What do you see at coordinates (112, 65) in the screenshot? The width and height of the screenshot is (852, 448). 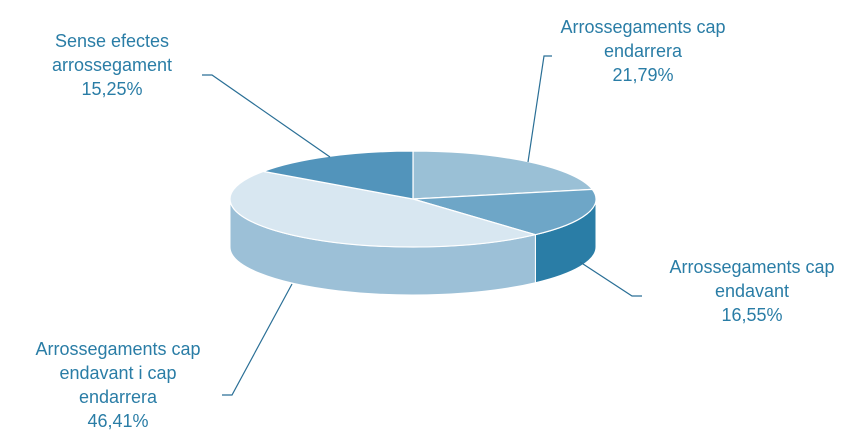 I see `slice-label-3-line-1: arrossegament` at bounding box center [112, 65].